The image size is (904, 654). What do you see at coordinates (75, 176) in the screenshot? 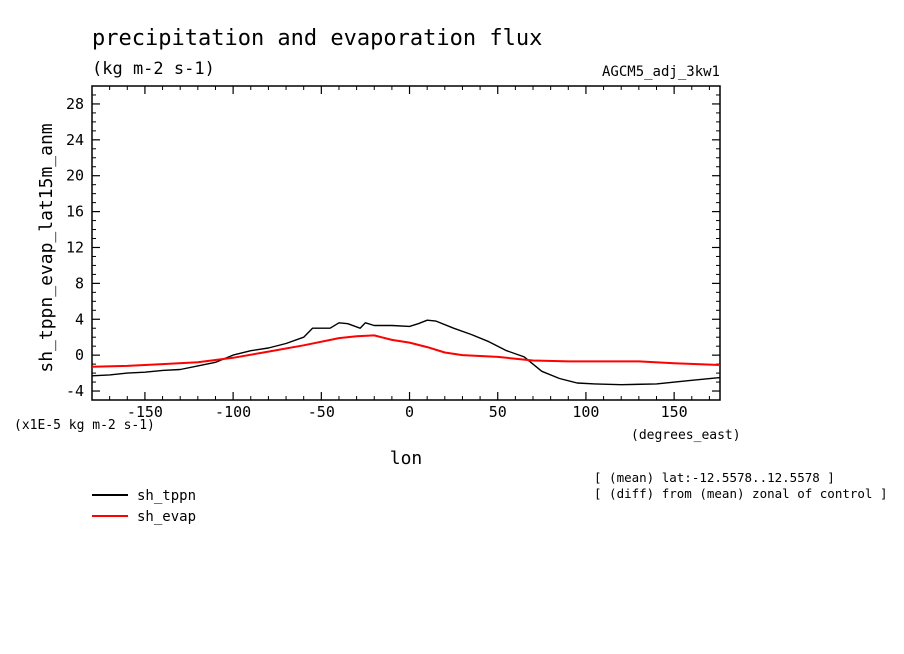
I see `y-tick-label: 20` at bounding box center [75, 176].